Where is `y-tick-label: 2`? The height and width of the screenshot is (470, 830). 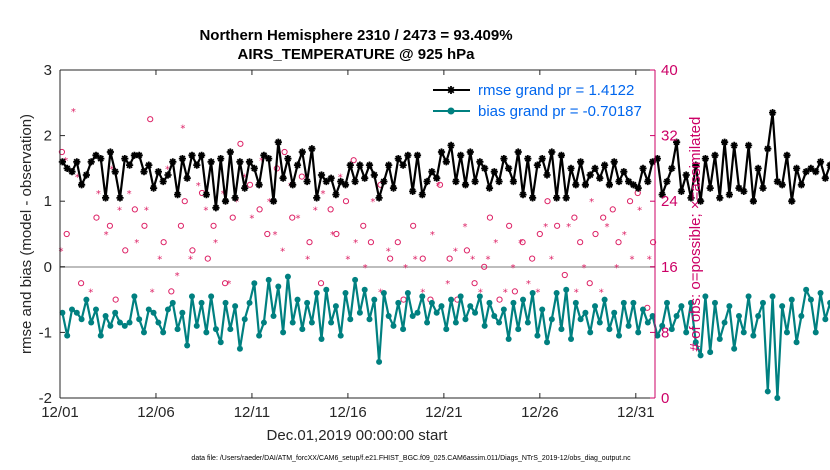 y-tick-label: 2 is located at coordinates (48, 136).